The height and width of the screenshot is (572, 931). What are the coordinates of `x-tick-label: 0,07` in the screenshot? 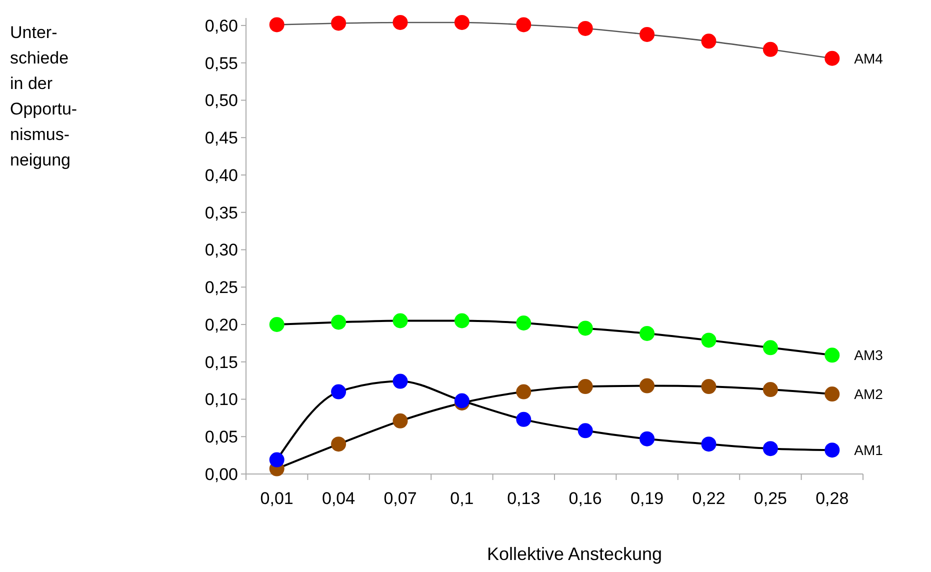 It's located at (400, 498).